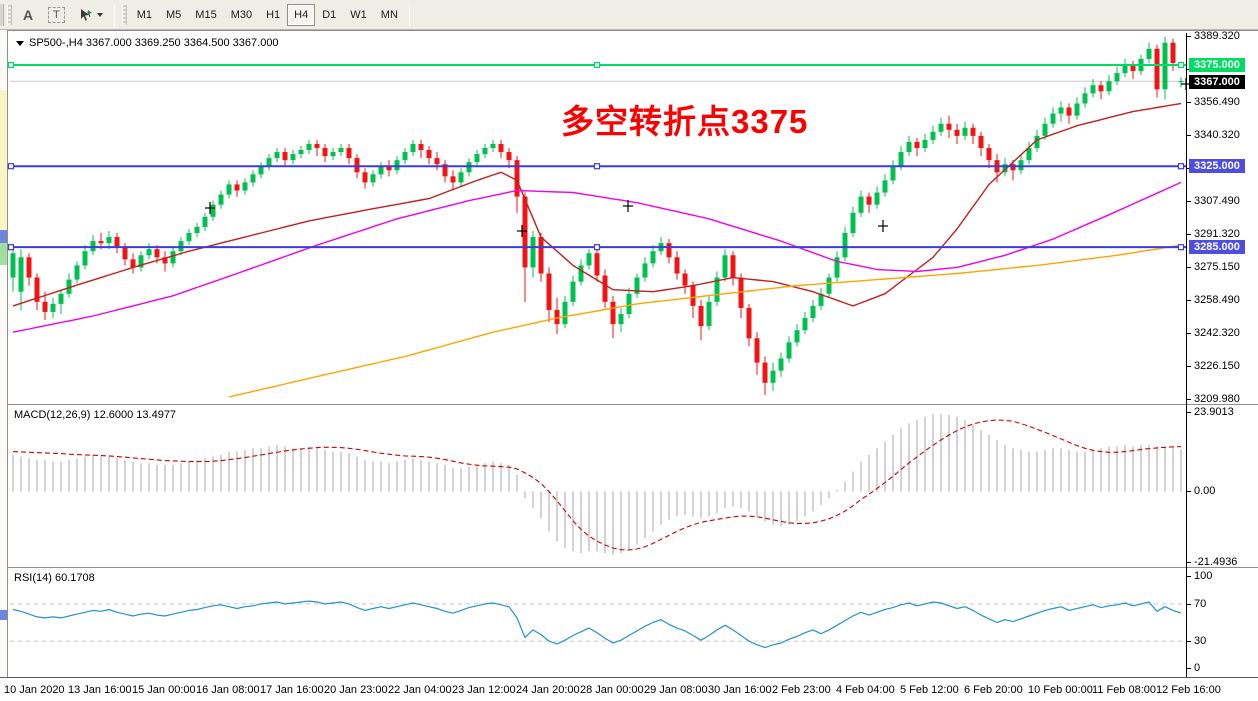 The width and height of the screenshot is (1258, 701). I want to click on price-tick-label: 3226.150, so click(1217, 366).